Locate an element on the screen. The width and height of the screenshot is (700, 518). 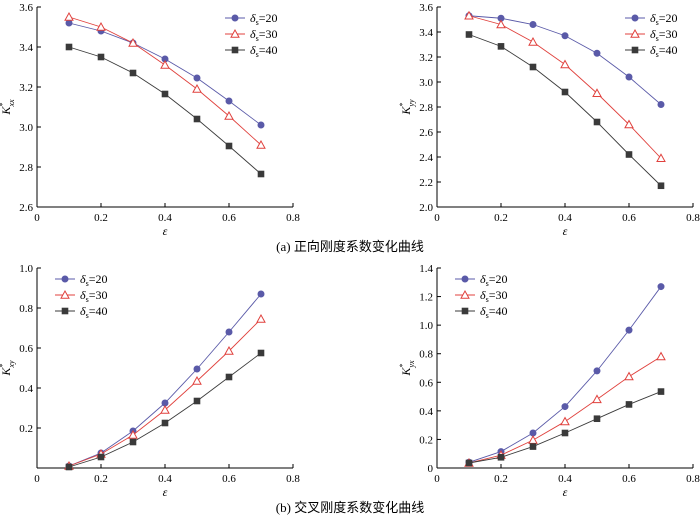
y-tick-label: 2.8 is located at coordinates (426, 108).